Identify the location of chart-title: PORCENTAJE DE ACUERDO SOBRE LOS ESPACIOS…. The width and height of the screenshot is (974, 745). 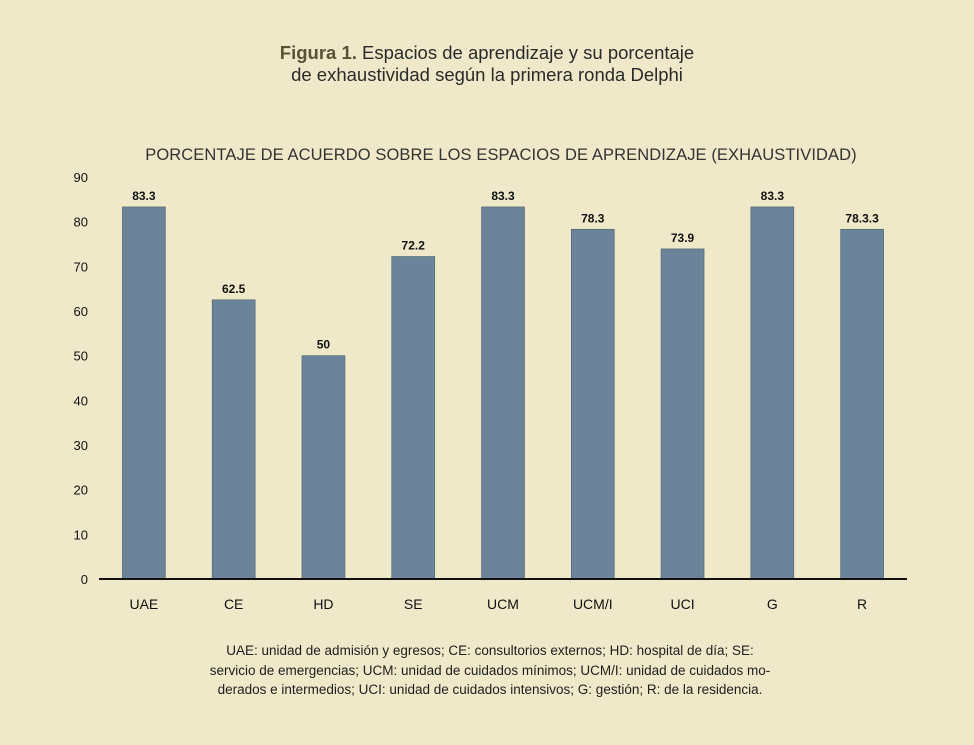
(501, 155).